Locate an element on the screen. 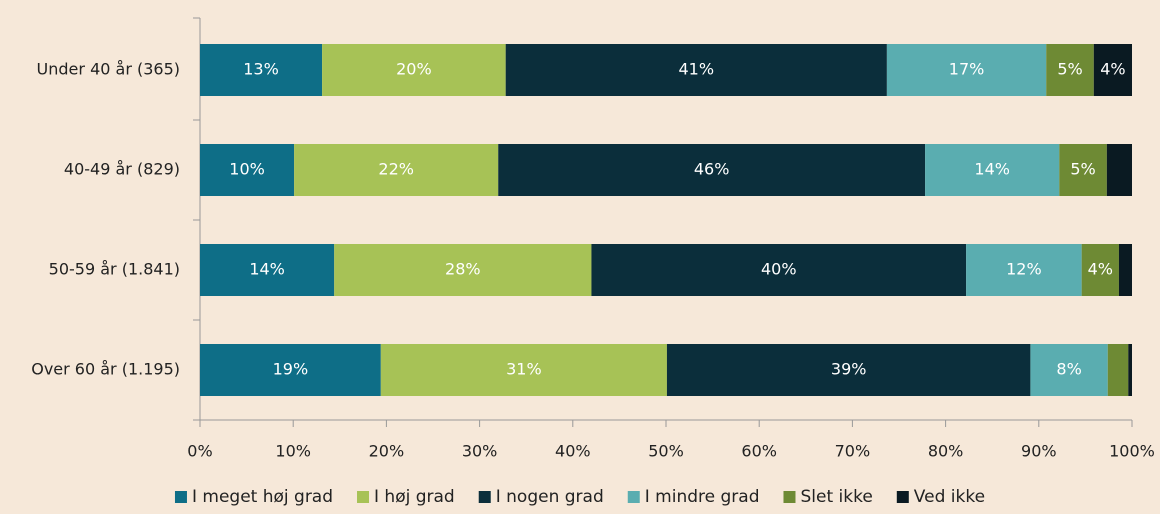 Image resolution: width=1160 pixels, height=514 pixels. x-tick-label: 50% is located at coordinates (666, 451).